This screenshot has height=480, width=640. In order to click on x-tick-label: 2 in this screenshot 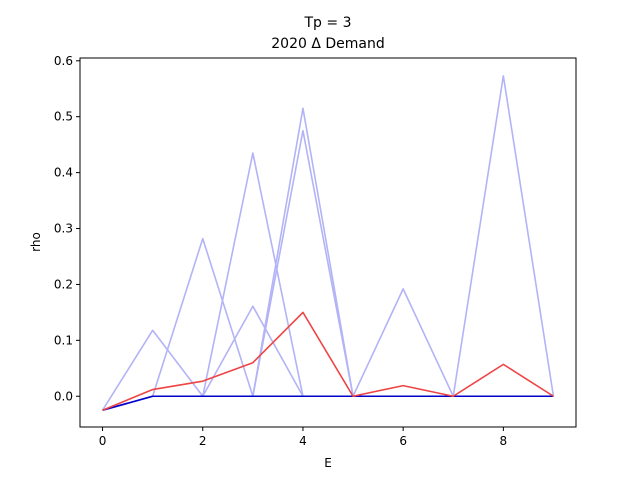, I will do `click(203, 441)`.